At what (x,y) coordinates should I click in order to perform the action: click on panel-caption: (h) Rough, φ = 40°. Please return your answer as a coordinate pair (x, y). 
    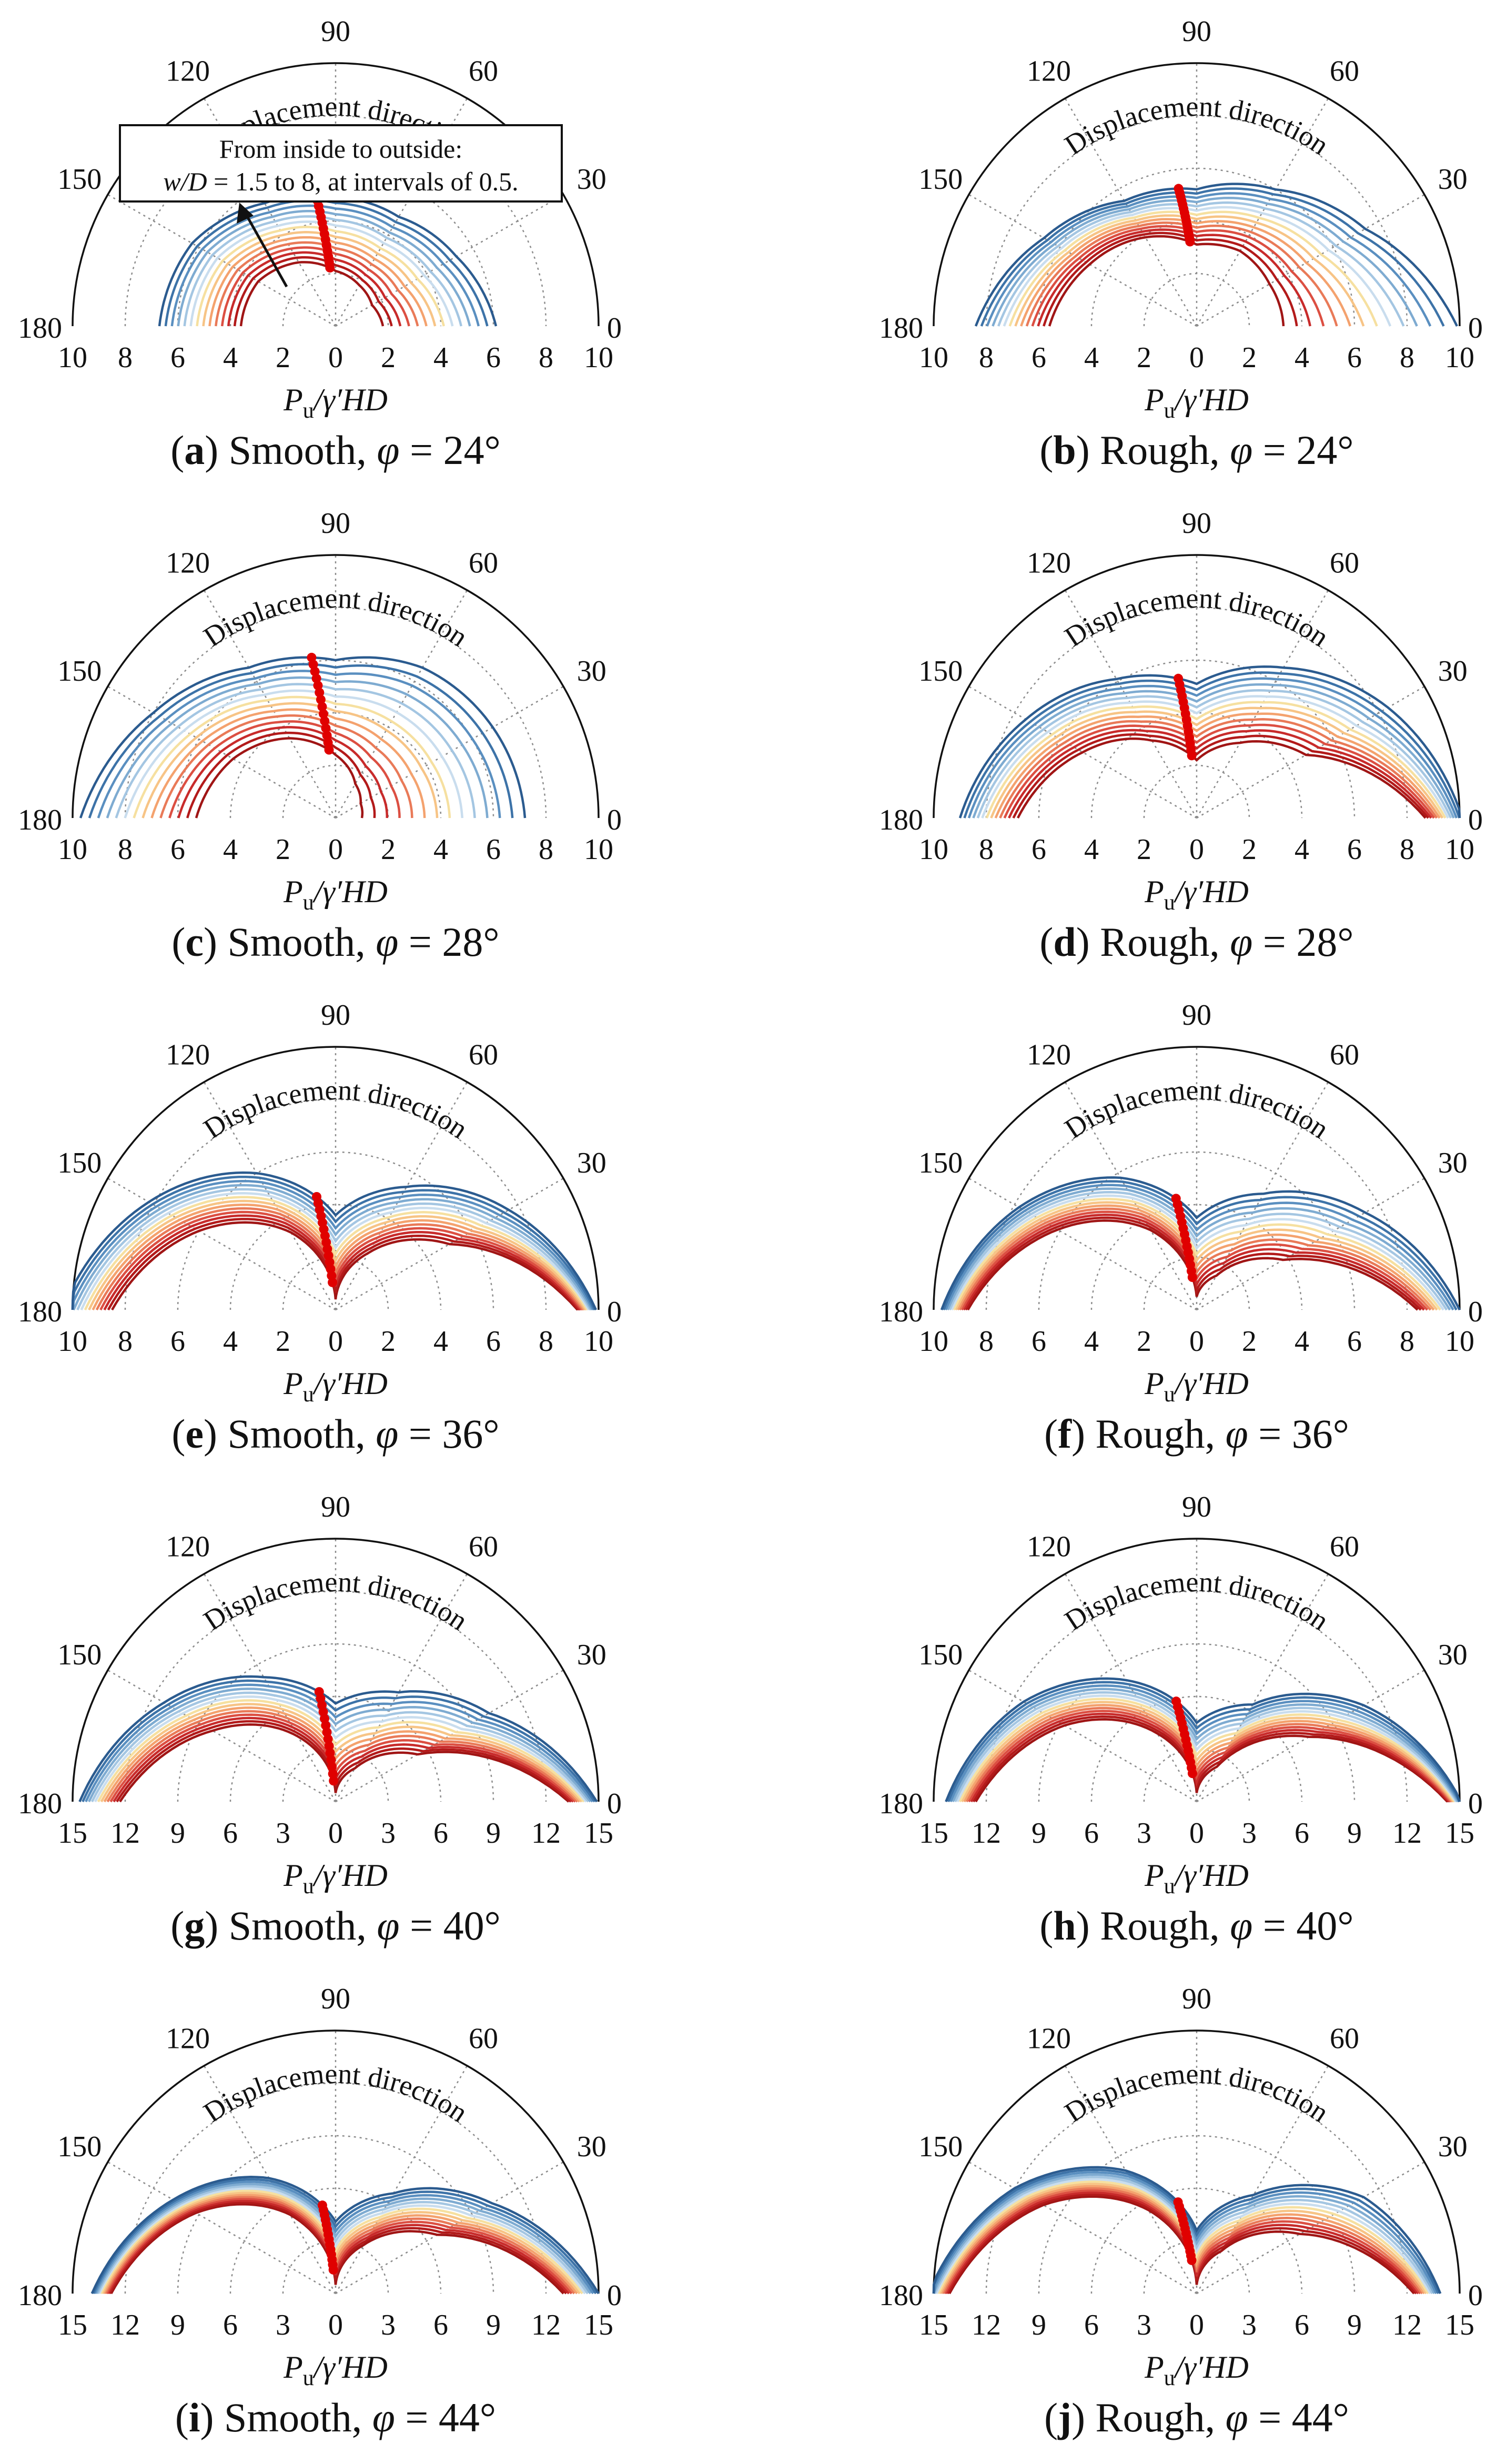
    Looking at the image, I should click on (1196, 1926).